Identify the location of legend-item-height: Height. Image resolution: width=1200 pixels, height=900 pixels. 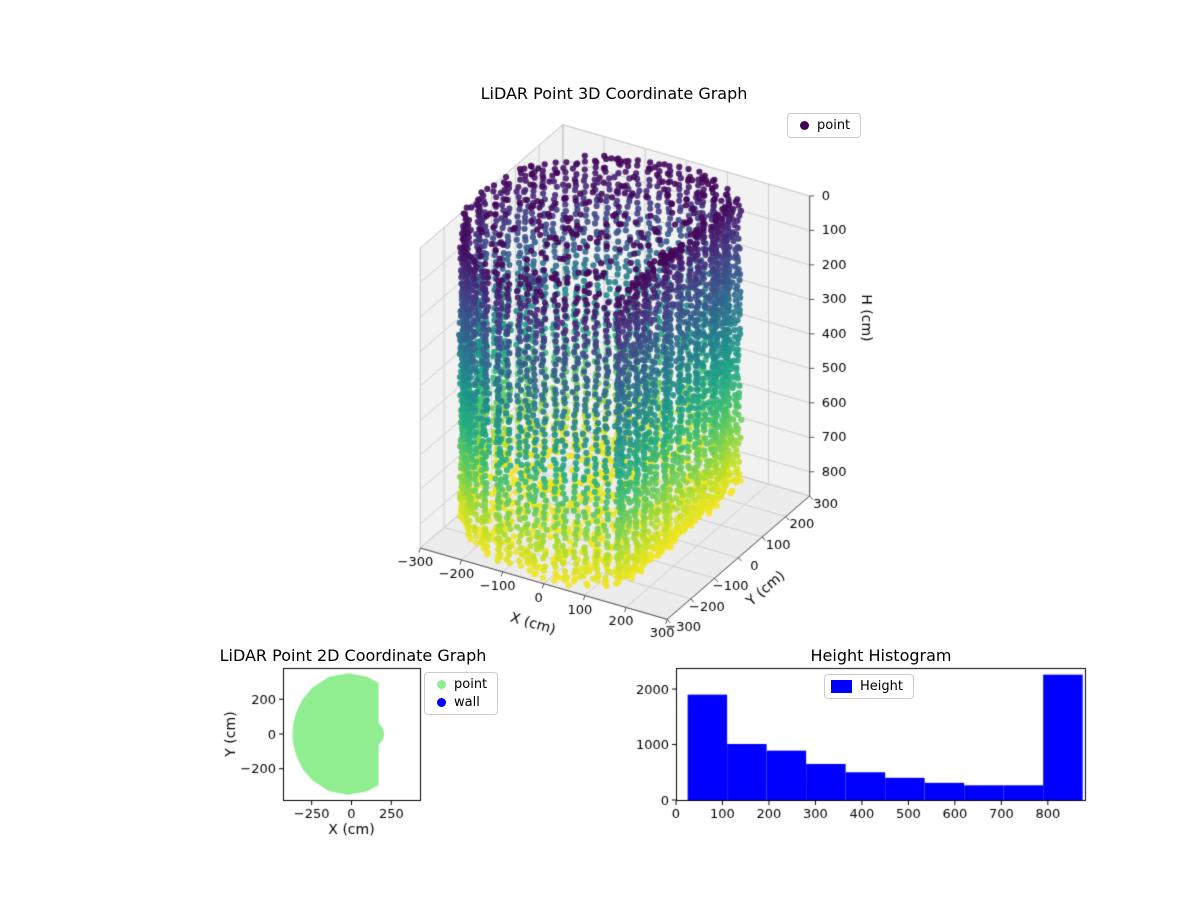
(867, 686).